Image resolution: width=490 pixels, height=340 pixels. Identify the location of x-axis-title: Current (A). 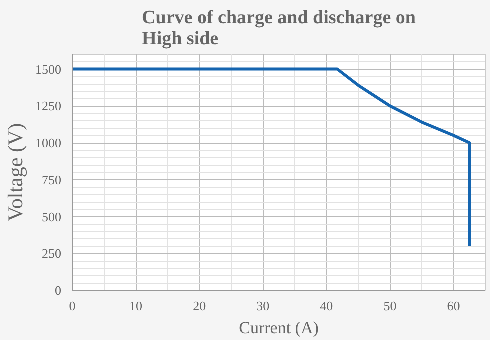
(279, 328).